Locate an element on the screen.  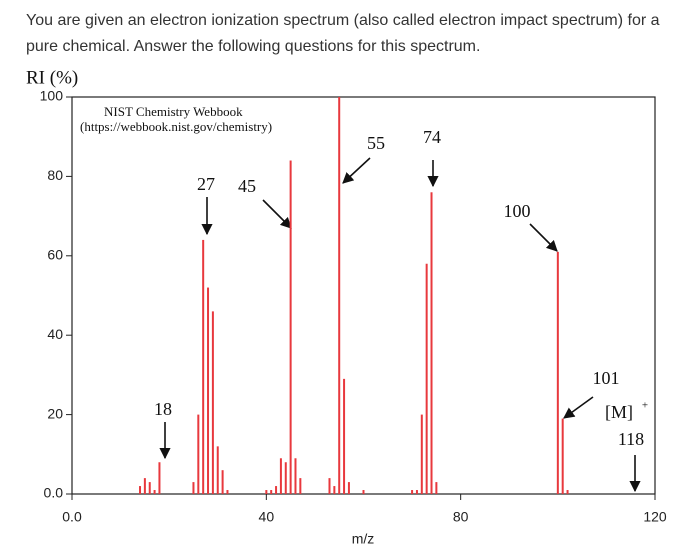
annotation: 101 is located at coordinates (606, 378).